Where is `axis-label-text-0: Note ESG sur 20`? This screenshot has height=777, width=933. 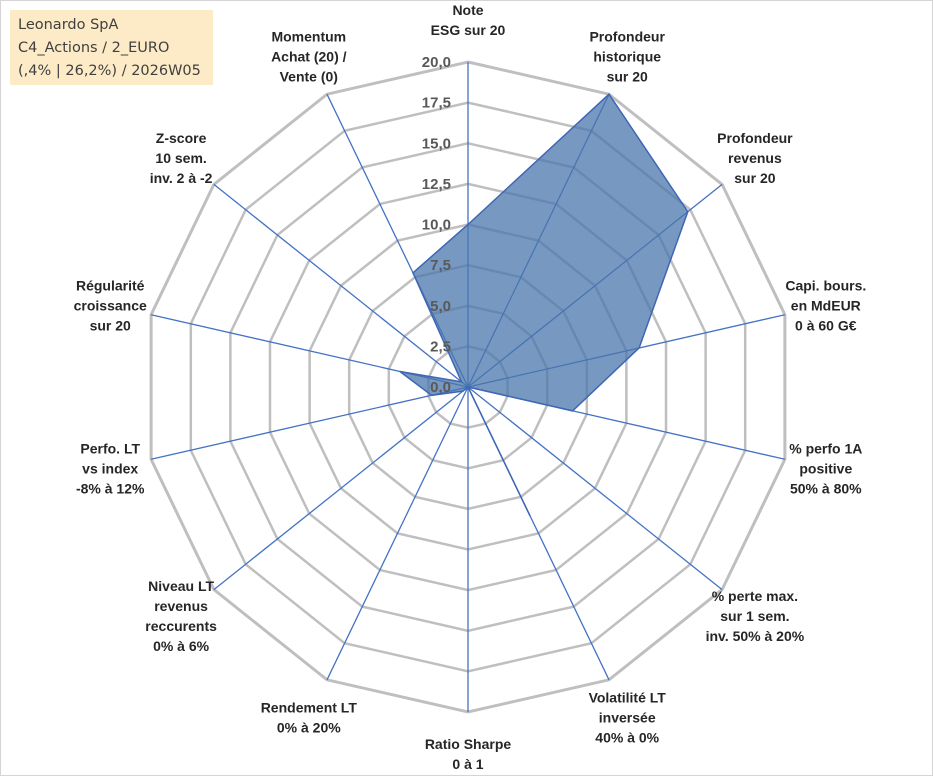 axis-label-text-0: Note ESG sur 20 is located at coordinates (468, 20).